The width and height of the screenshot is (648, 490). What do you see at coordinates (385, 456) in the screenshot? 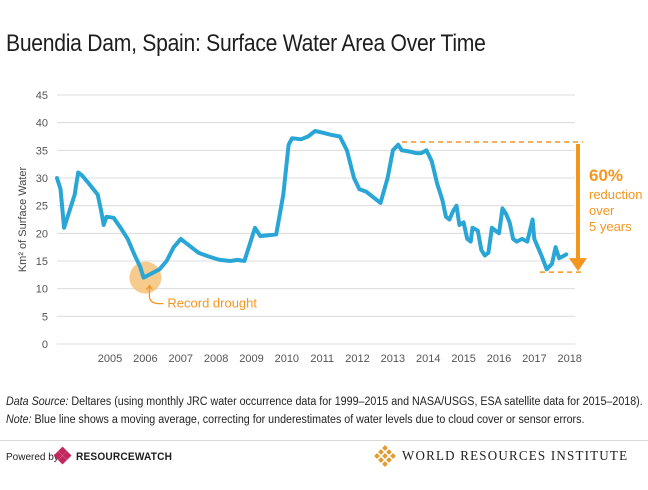
I see `wri-logo-icon` at bounding box center [385, 456].